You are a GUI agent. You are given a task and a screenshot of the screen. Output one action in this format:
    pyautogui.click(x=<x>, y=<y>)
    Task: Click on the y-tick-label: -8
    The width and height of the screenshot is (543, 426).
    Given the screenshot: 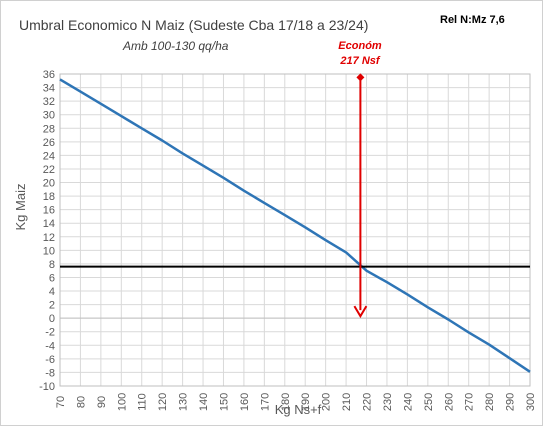 What is the action you would take?
    pyautogui.click(x=50, y=373)
    